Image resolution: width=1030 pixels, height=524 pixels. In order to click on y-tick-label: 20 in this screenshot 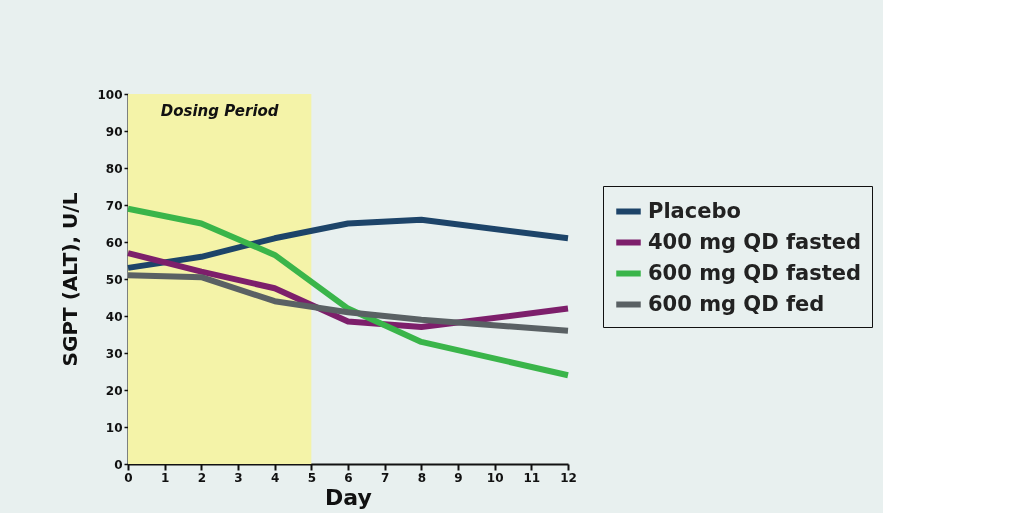, I will do `click(114, 390)`.